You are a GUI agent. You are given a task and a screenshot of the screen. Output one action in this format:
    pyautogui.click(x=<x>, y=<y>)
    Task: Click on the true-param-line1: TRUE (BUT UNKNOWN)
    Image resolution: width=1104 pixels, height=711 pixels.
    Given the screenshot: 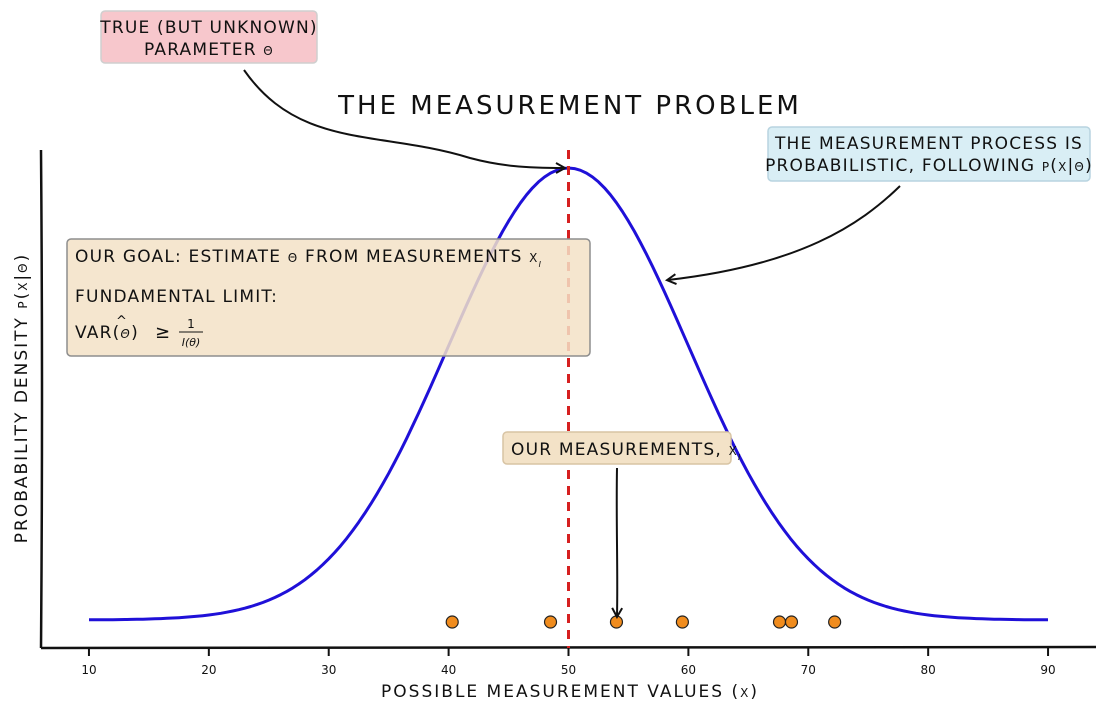 What is the action you would take?
    pyautogui.click(x=208, y=28)
    